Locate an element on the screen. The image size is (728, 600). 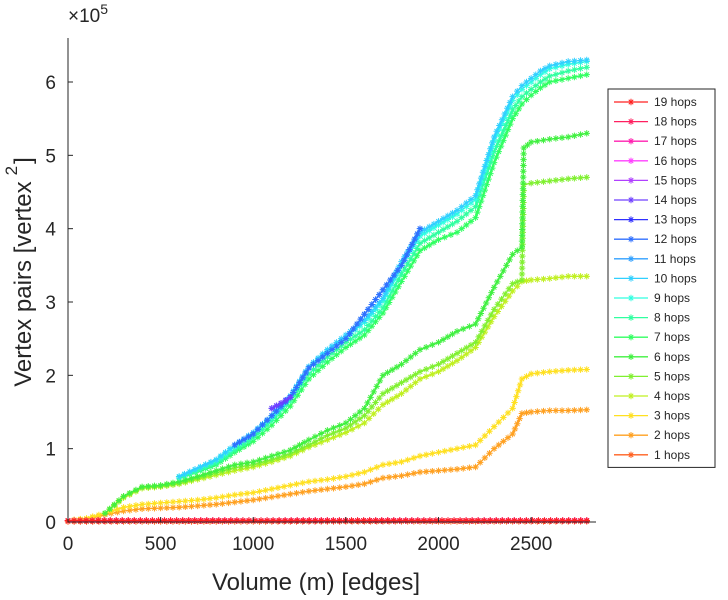
series-14-hops is located at coordinates (281, 403).